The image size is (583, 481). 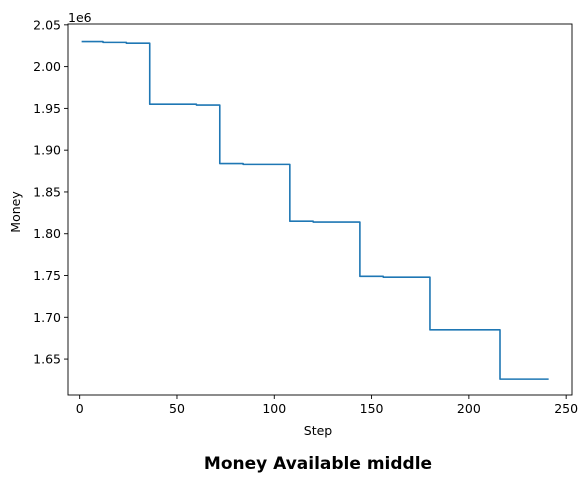 I want to click on x-axis-label: Step, so click(x=318, y=430).